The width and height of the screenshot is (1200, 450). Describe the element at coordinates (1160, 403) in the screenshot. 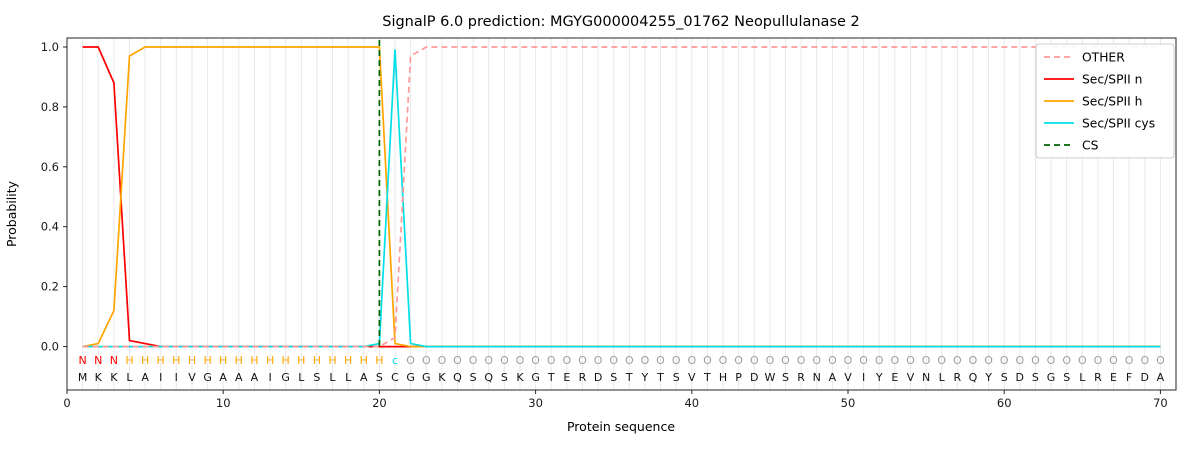

I see `x-tick-label: 70` at that location.